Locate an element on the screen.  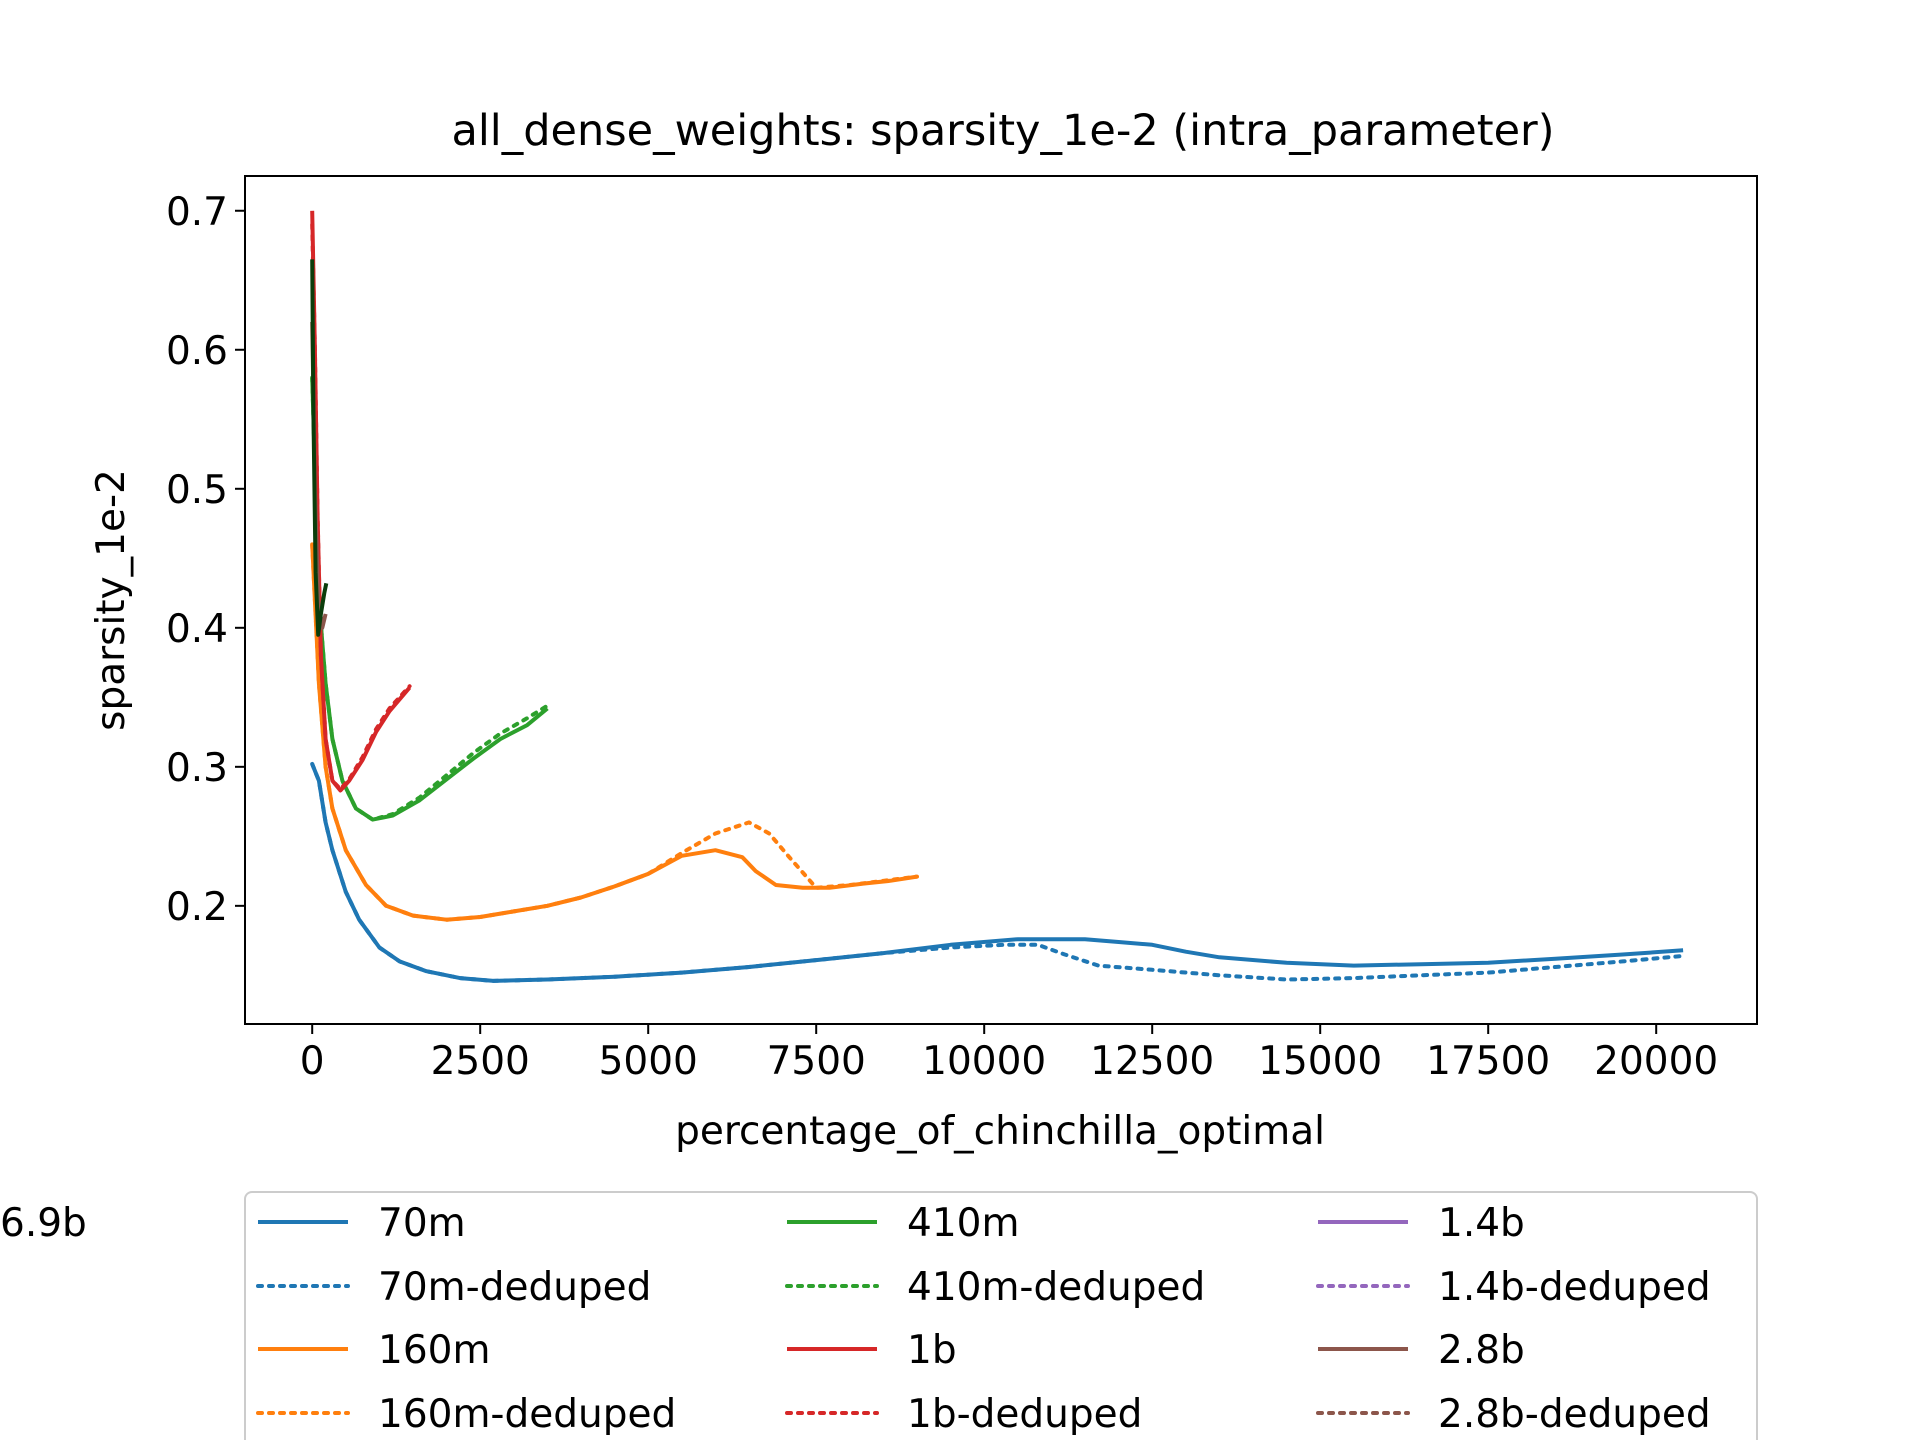
y-tick-label: 0.6 is located at coordinates (197, 351).